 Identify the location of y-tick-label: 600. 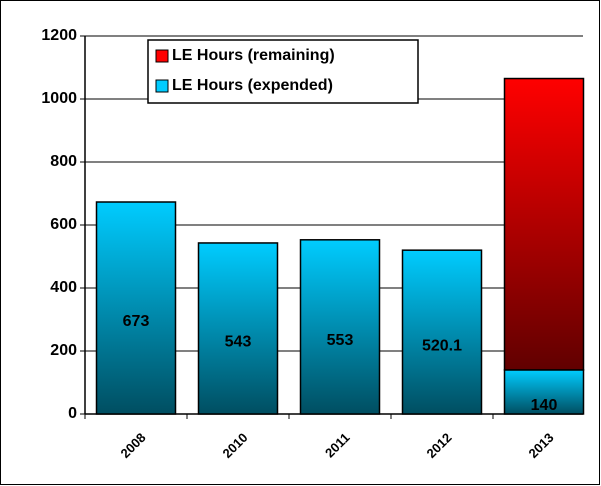
(63, 224).